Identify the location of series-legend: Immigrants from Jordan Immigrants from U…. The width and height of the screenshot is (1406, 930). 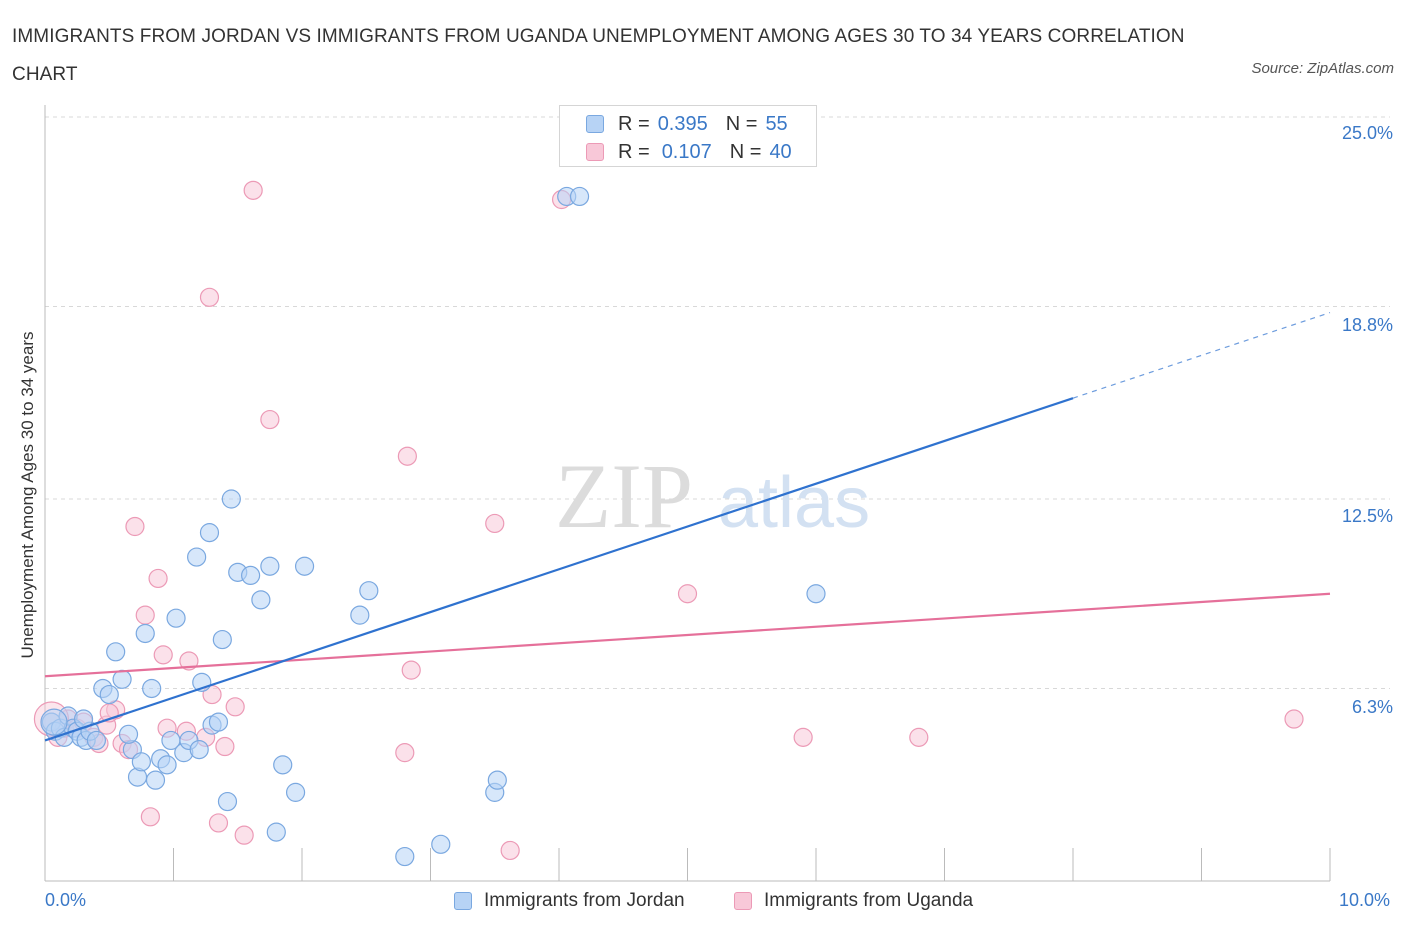
(703, 902).